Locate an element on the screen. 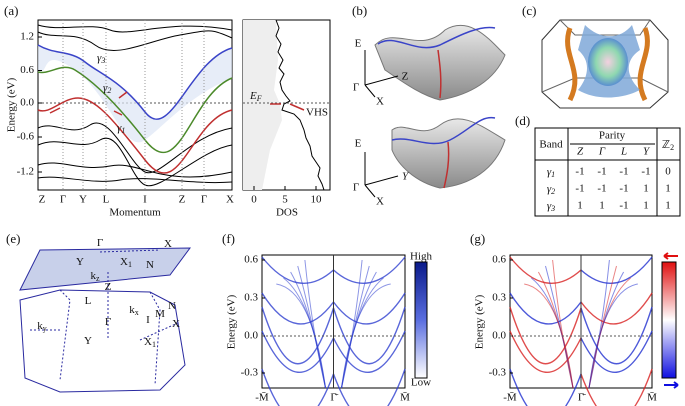 The width and height of the screenshot is (685, 406). bz-label: kz is located at coordinates (95, 276).